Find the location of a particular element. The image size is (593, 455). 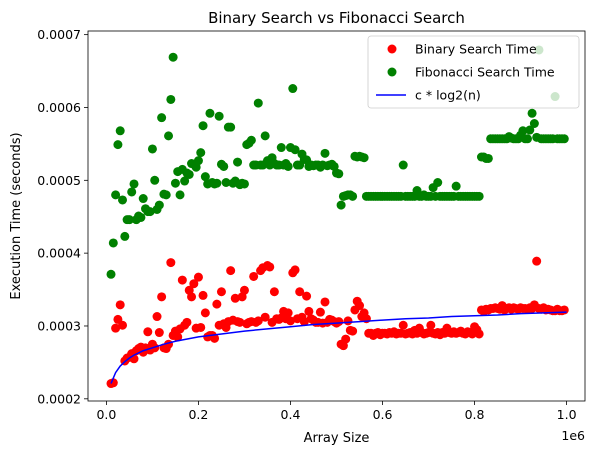

y-tick-label: 0.0004 is located at coordinates (59, 253).